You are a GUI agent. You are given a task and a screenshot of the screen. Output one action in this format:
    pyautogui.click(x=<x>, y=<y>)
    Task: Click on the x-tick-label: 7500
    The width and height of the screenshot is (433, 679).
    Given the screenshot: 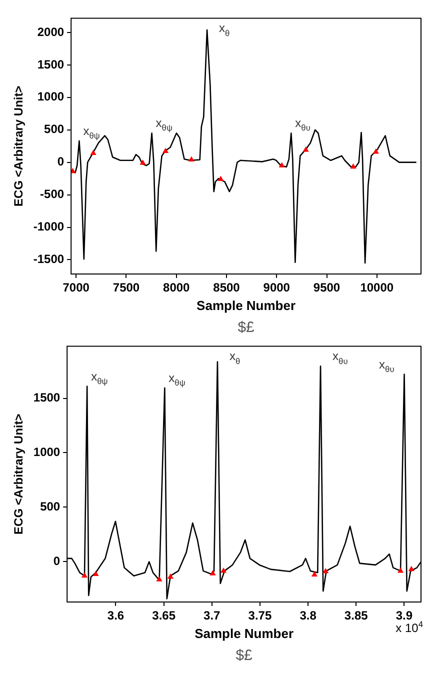 What is the action you would take?
    pyautogui.click(x=126, y=287)
    